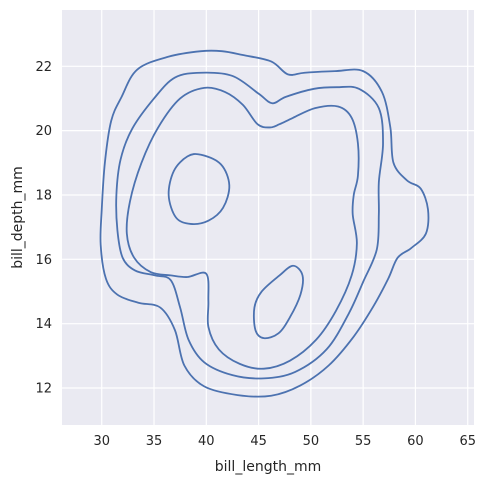 This screenshot has height=483, width=484. Describe the element at coordinates (43, 389) in the screenshot. I see `y-tick-label: 12` at that location.